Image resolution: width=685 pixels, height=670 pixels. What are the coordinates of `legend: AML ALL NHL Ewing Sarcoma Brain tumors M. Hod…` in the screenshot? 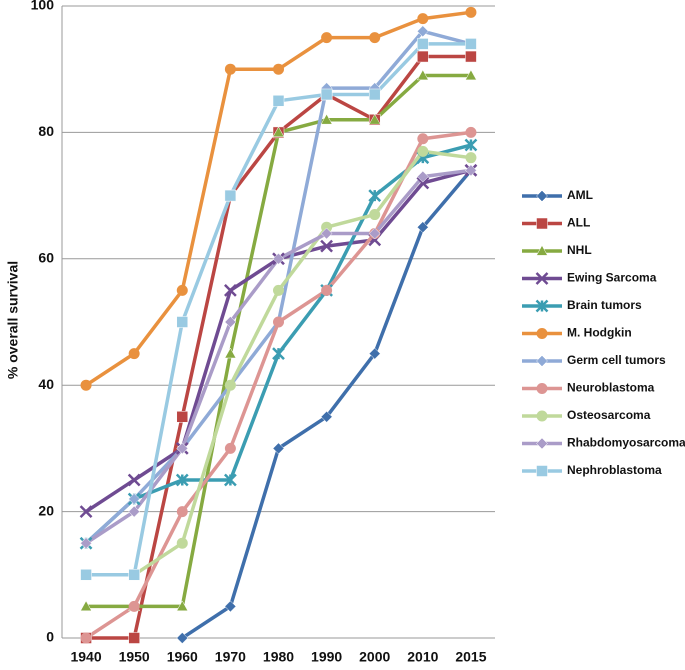 It's located at (603, 332).